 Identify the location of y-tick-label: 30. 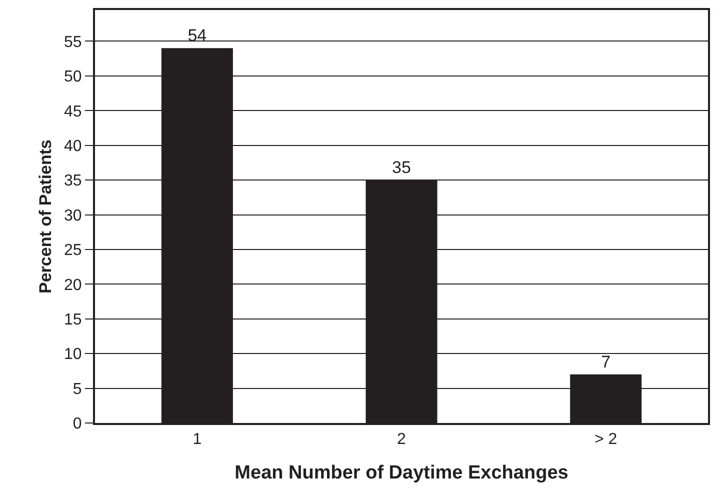
(73, 215).